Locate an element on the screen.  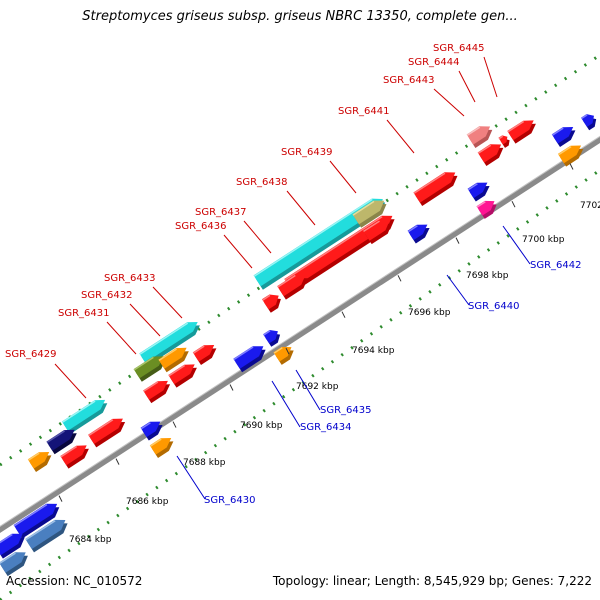
accession-text: Accession: NC_010572 is located at coordinates (74, 581).